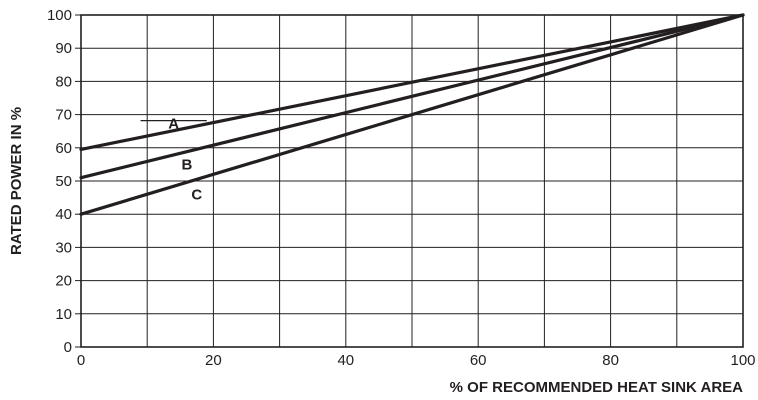 This screenshot has height=400, width=758. I want to click on y-tick-label: 0, so click(68, 347).